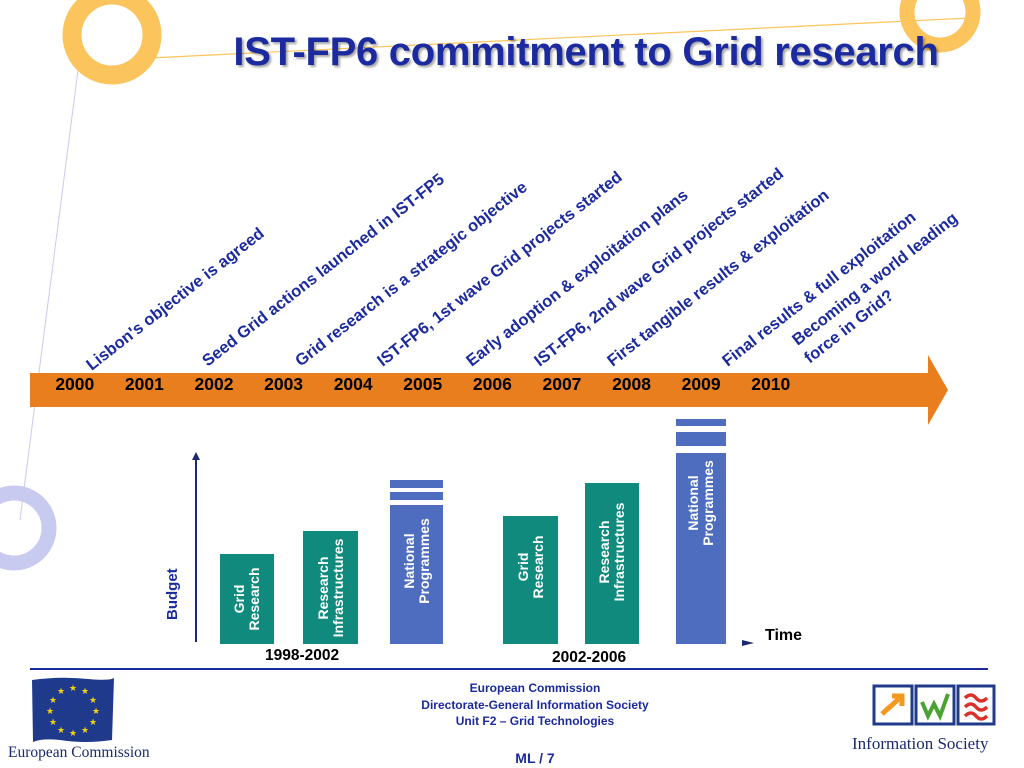 Image resolution: width=1024 pixels, height=768 pixels. Describe the element at coordinates (784, 635) in the screenshot. I see `time-axis-label: Time` at that location.